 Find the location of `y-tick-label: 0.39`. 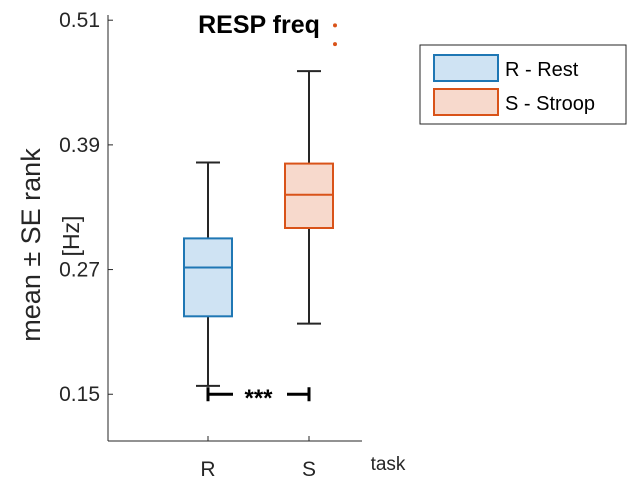

y-tick-label: 0.39 is located at coordinates (79, 145).